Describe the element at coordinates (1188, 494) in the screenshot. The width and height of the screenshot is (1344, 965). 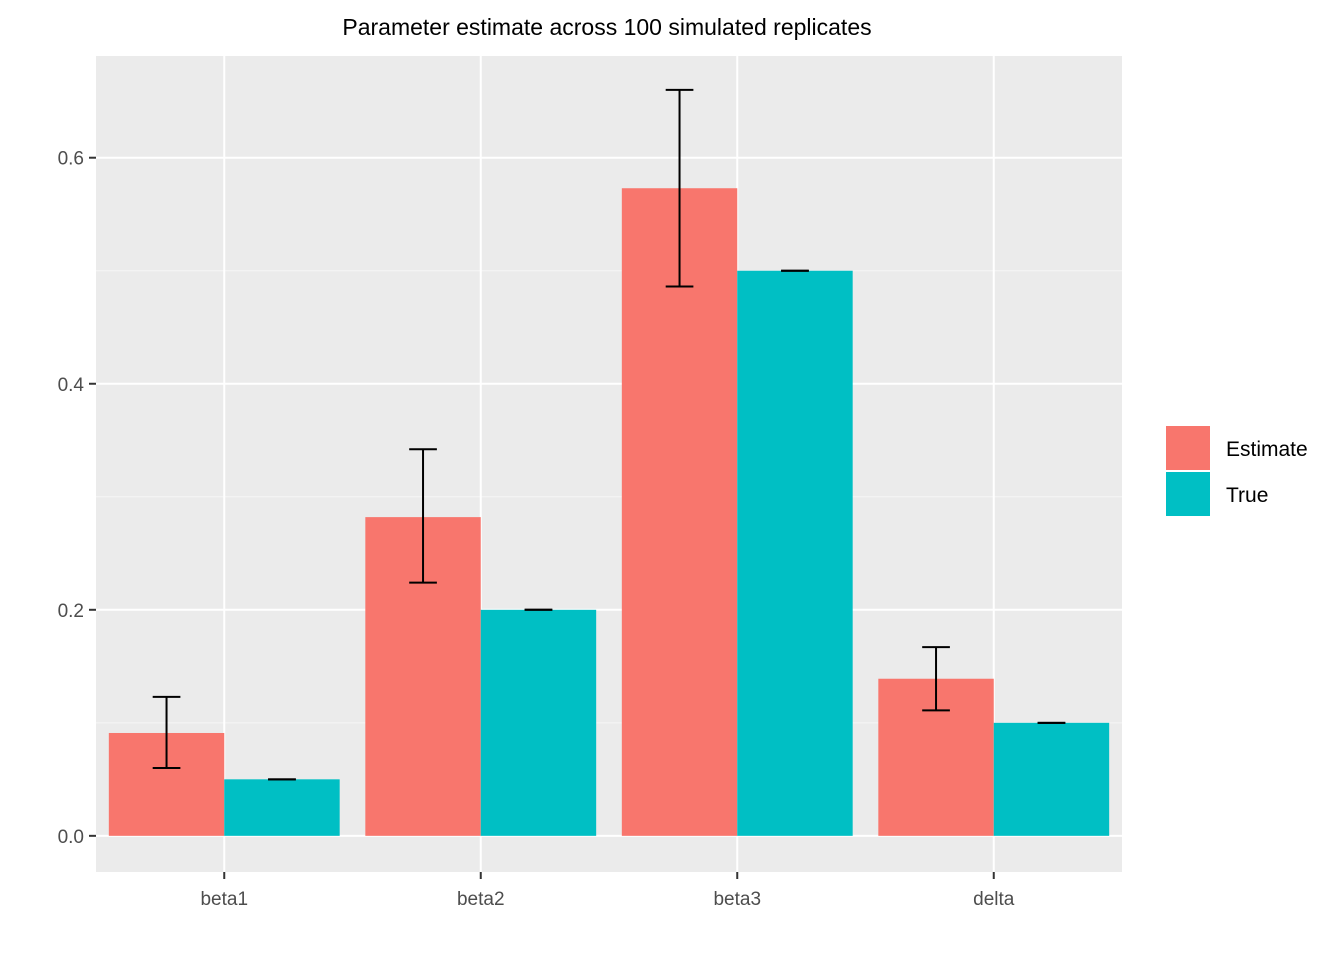
I see `legend-key-true` at that location.